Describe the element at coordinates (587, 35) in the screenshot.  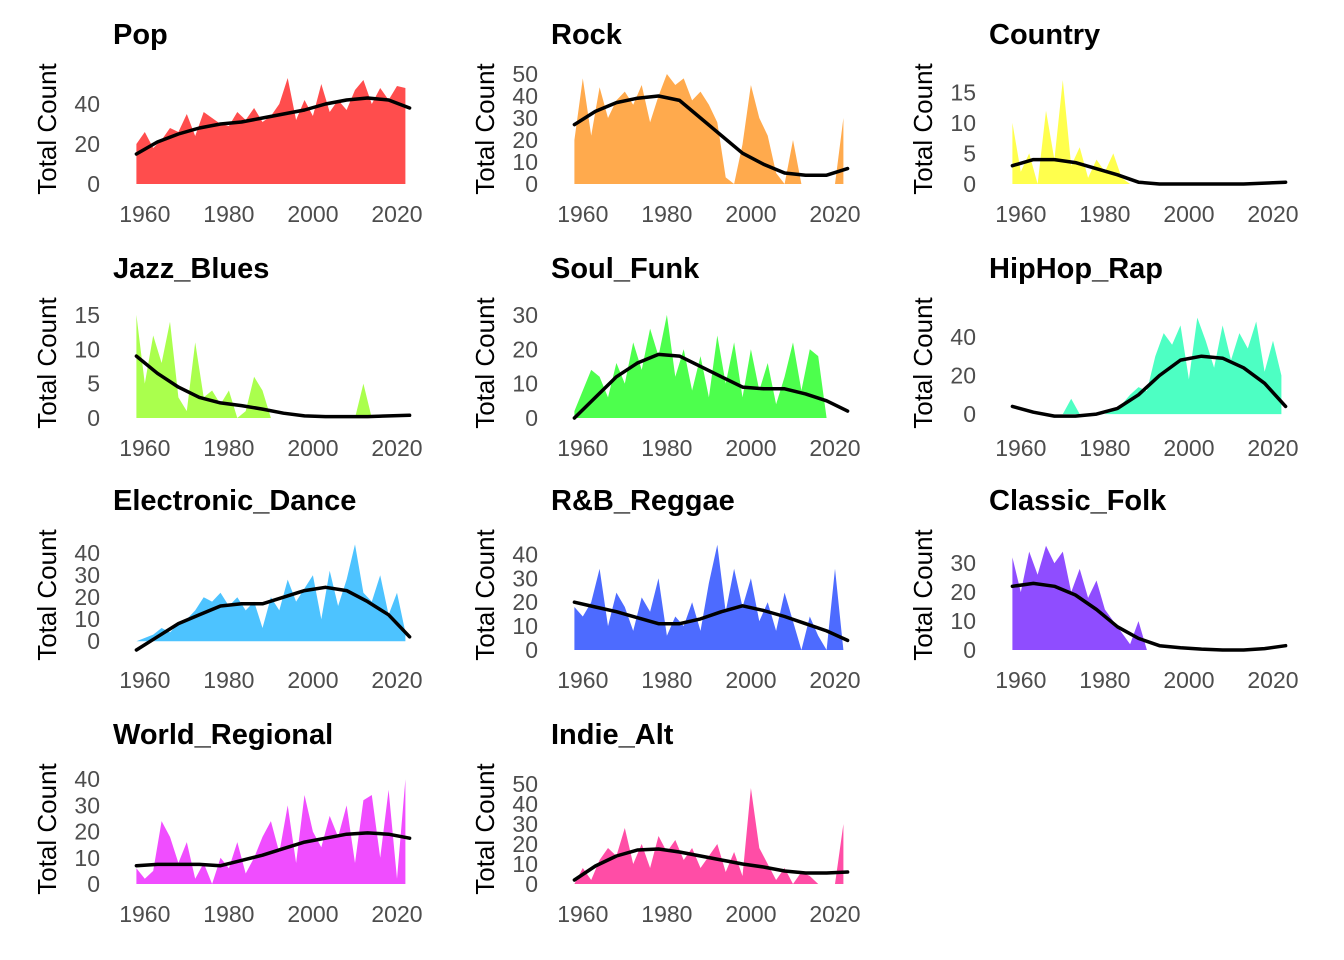
I see `panel-title: Rock` at that location.